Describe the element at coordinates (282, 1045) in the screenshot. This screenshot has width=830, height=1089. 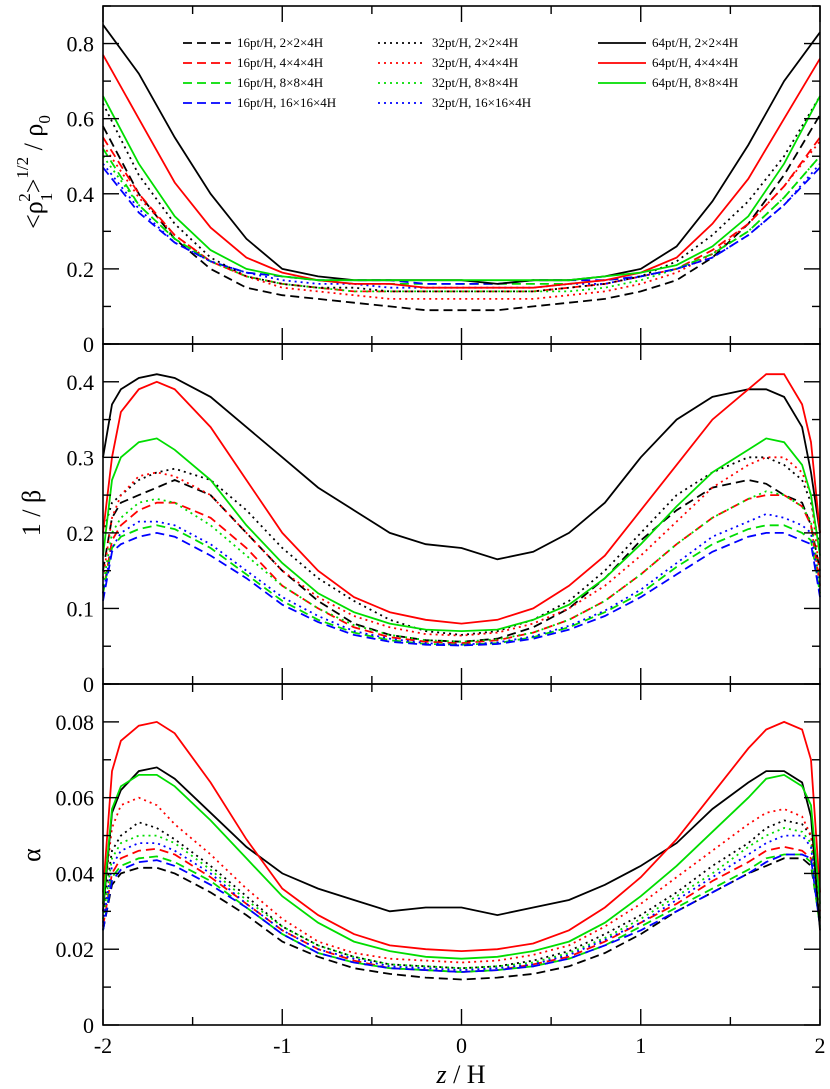
I see `x-tick-label: -1` at that location.